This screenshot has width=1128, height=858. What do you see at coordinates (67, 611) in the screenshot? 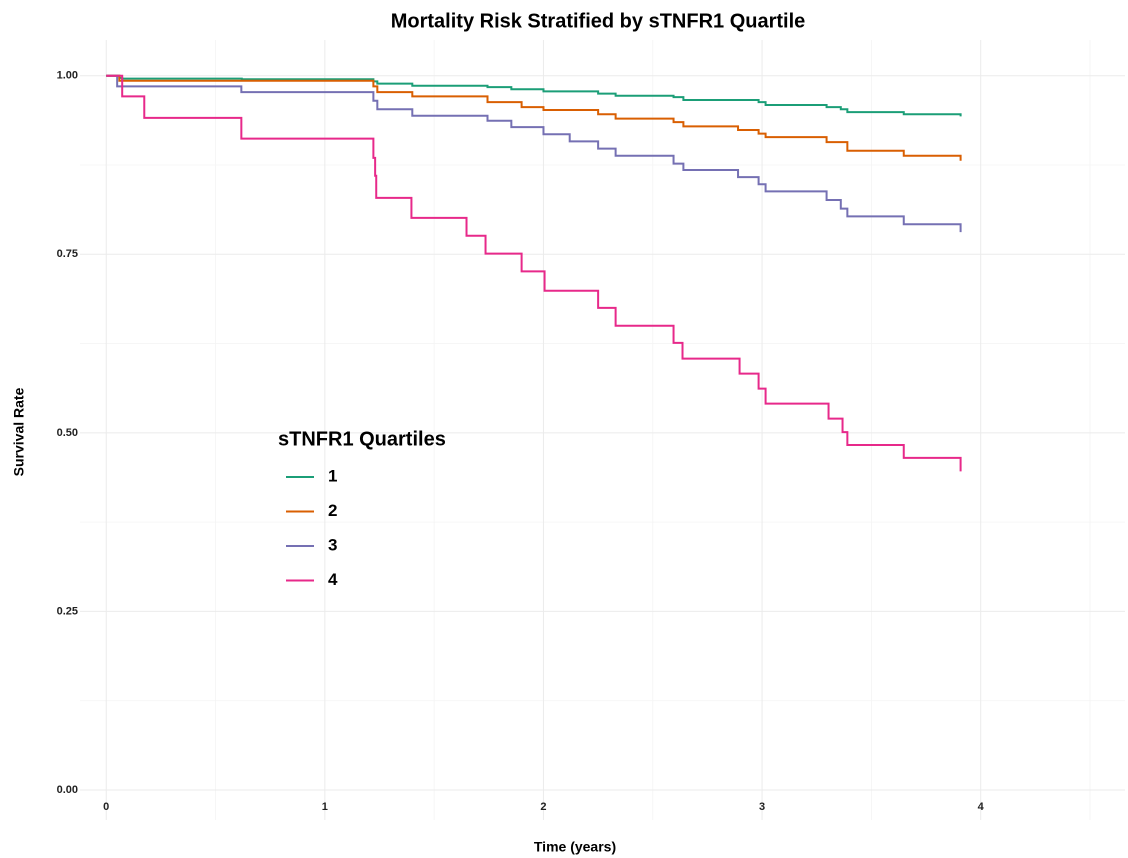
I see `y-tick-label: 0.25` at bounding box center [67, 611].